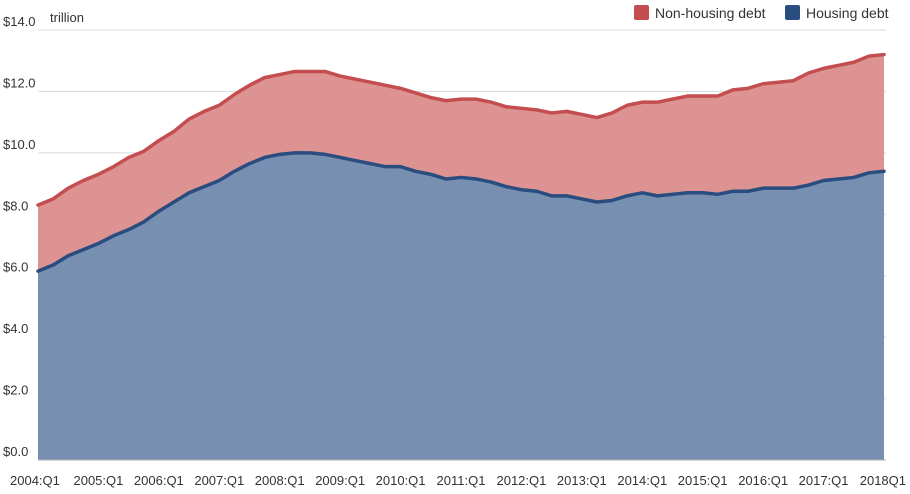 This screenshot has height=494, width=910. I want to click on x-tick-label: 2010:Q1, so click(401, 480).